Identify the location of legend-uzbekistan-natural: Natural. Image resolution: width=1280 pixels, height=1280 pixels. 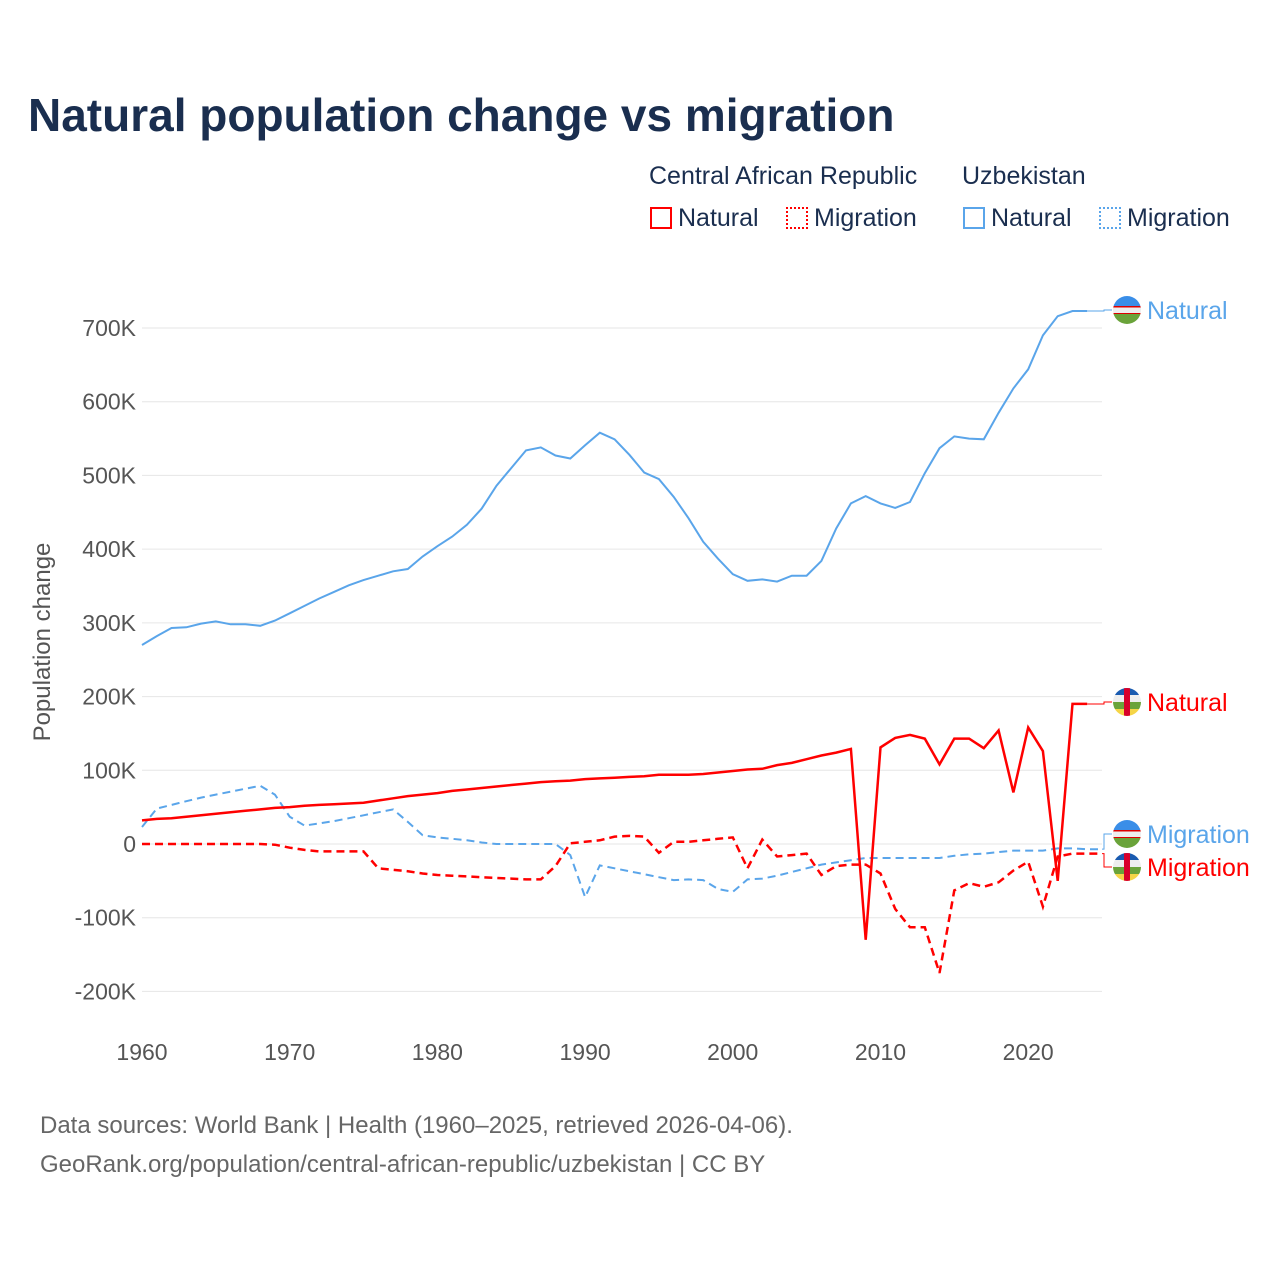
(1017, 218).